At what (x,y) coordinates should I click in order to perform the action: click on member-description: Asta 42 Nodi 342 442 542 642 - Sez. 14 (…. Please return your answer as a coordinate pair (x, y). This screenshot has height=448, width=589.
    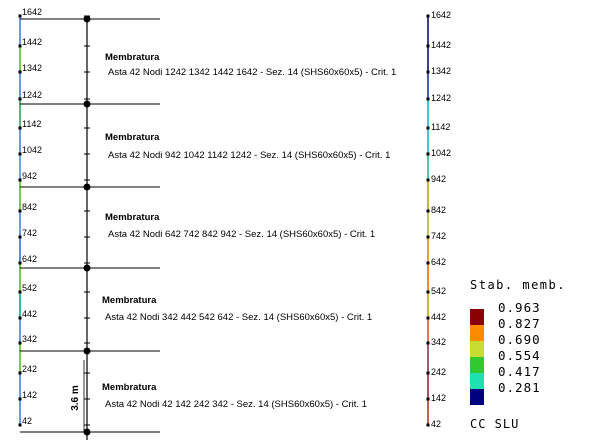
    Looking at the image, I should click on (238, 317).